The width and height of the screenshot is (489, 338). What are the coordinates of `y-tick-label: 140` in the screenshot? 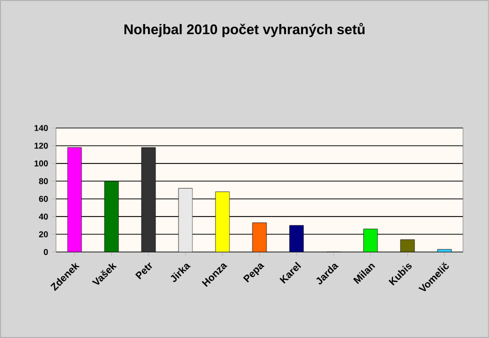 It's located at (41, 128).